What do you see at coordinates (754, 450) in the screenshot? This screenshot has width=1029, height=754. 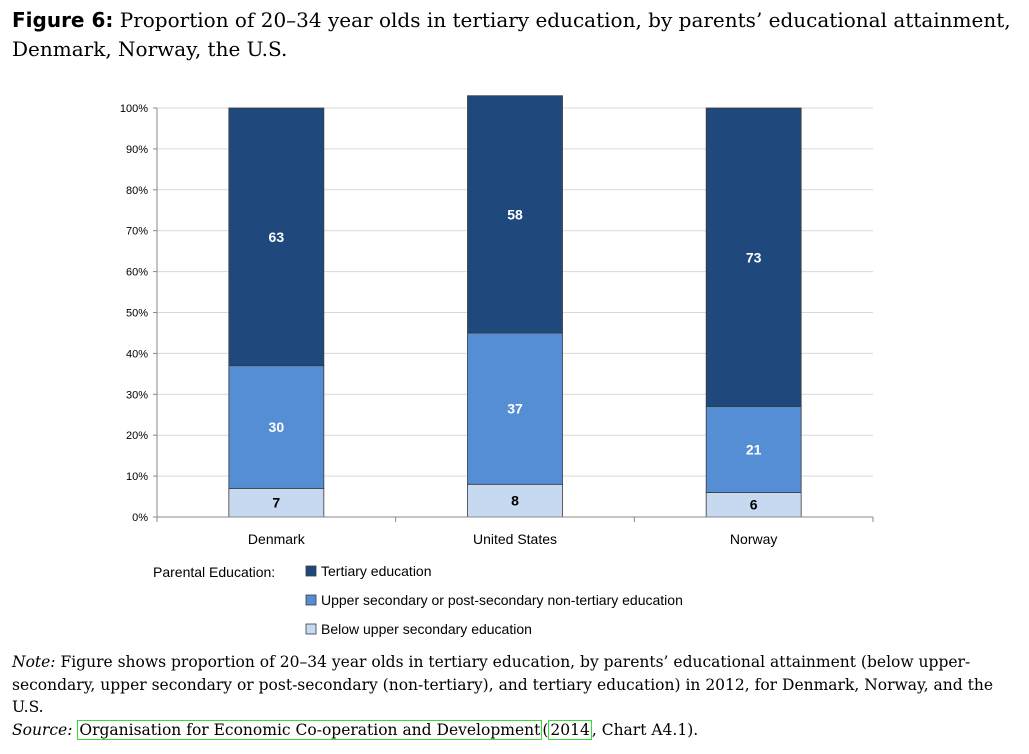 I see `data-label: 21` at bounding box center [754, 450].